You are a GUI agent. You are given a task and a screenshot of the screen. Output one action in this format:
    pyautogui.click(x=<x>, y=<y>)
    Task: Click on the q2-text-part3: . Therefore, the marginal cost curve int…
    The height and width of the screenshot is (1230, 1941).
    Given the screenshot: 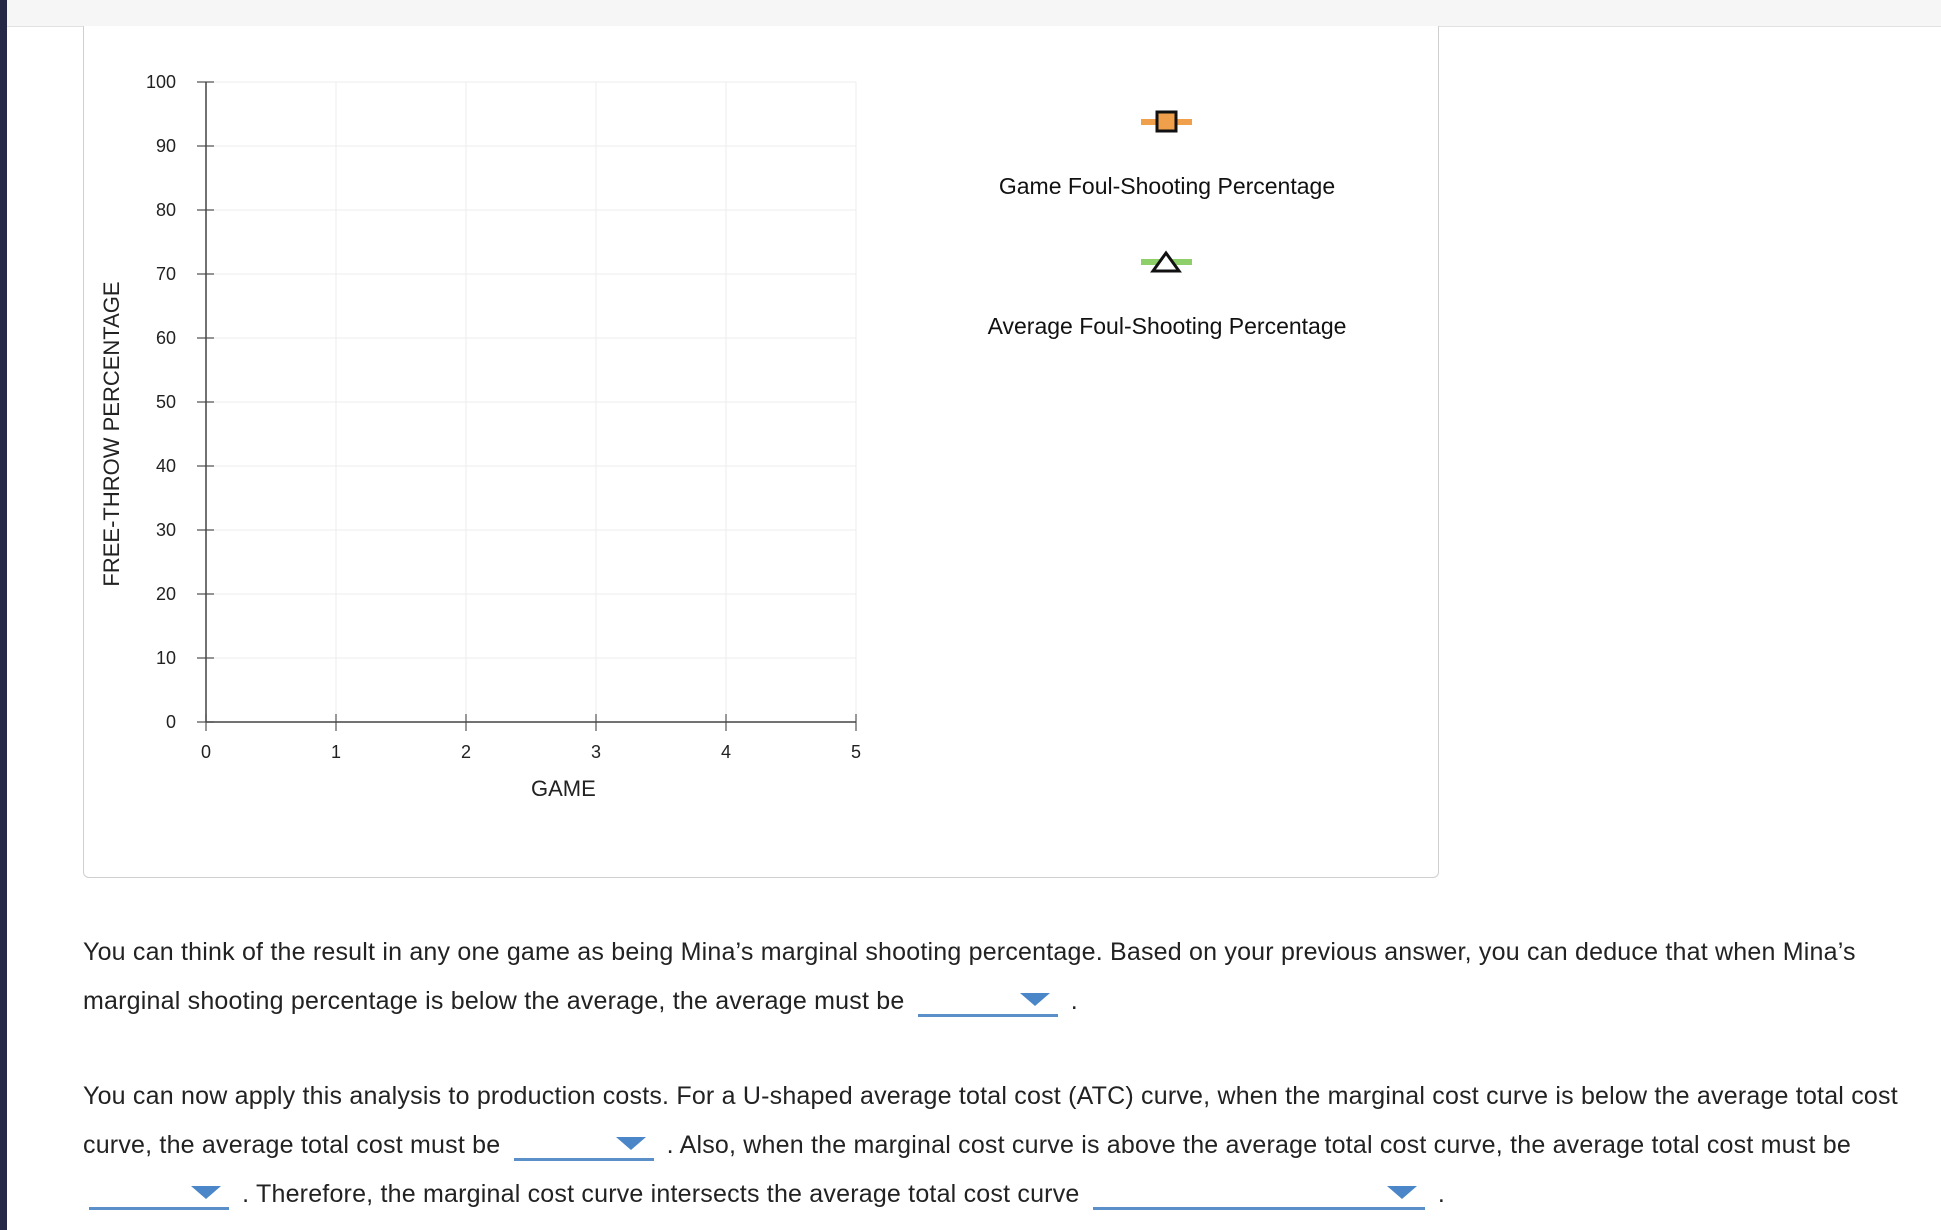 What is the action you would take?
    pyautogui.click(x=661, y=1194)
    